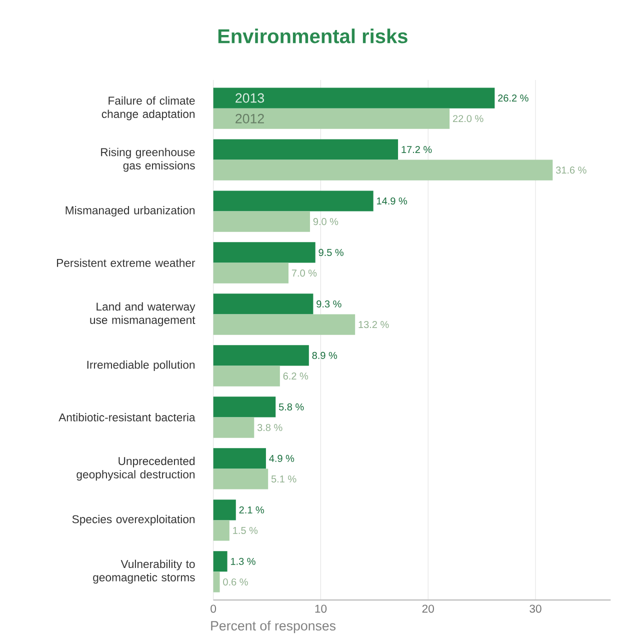  Describe the element at coordinates (250, 98) in the screenshot. I see `series-label: 2013` at that location.